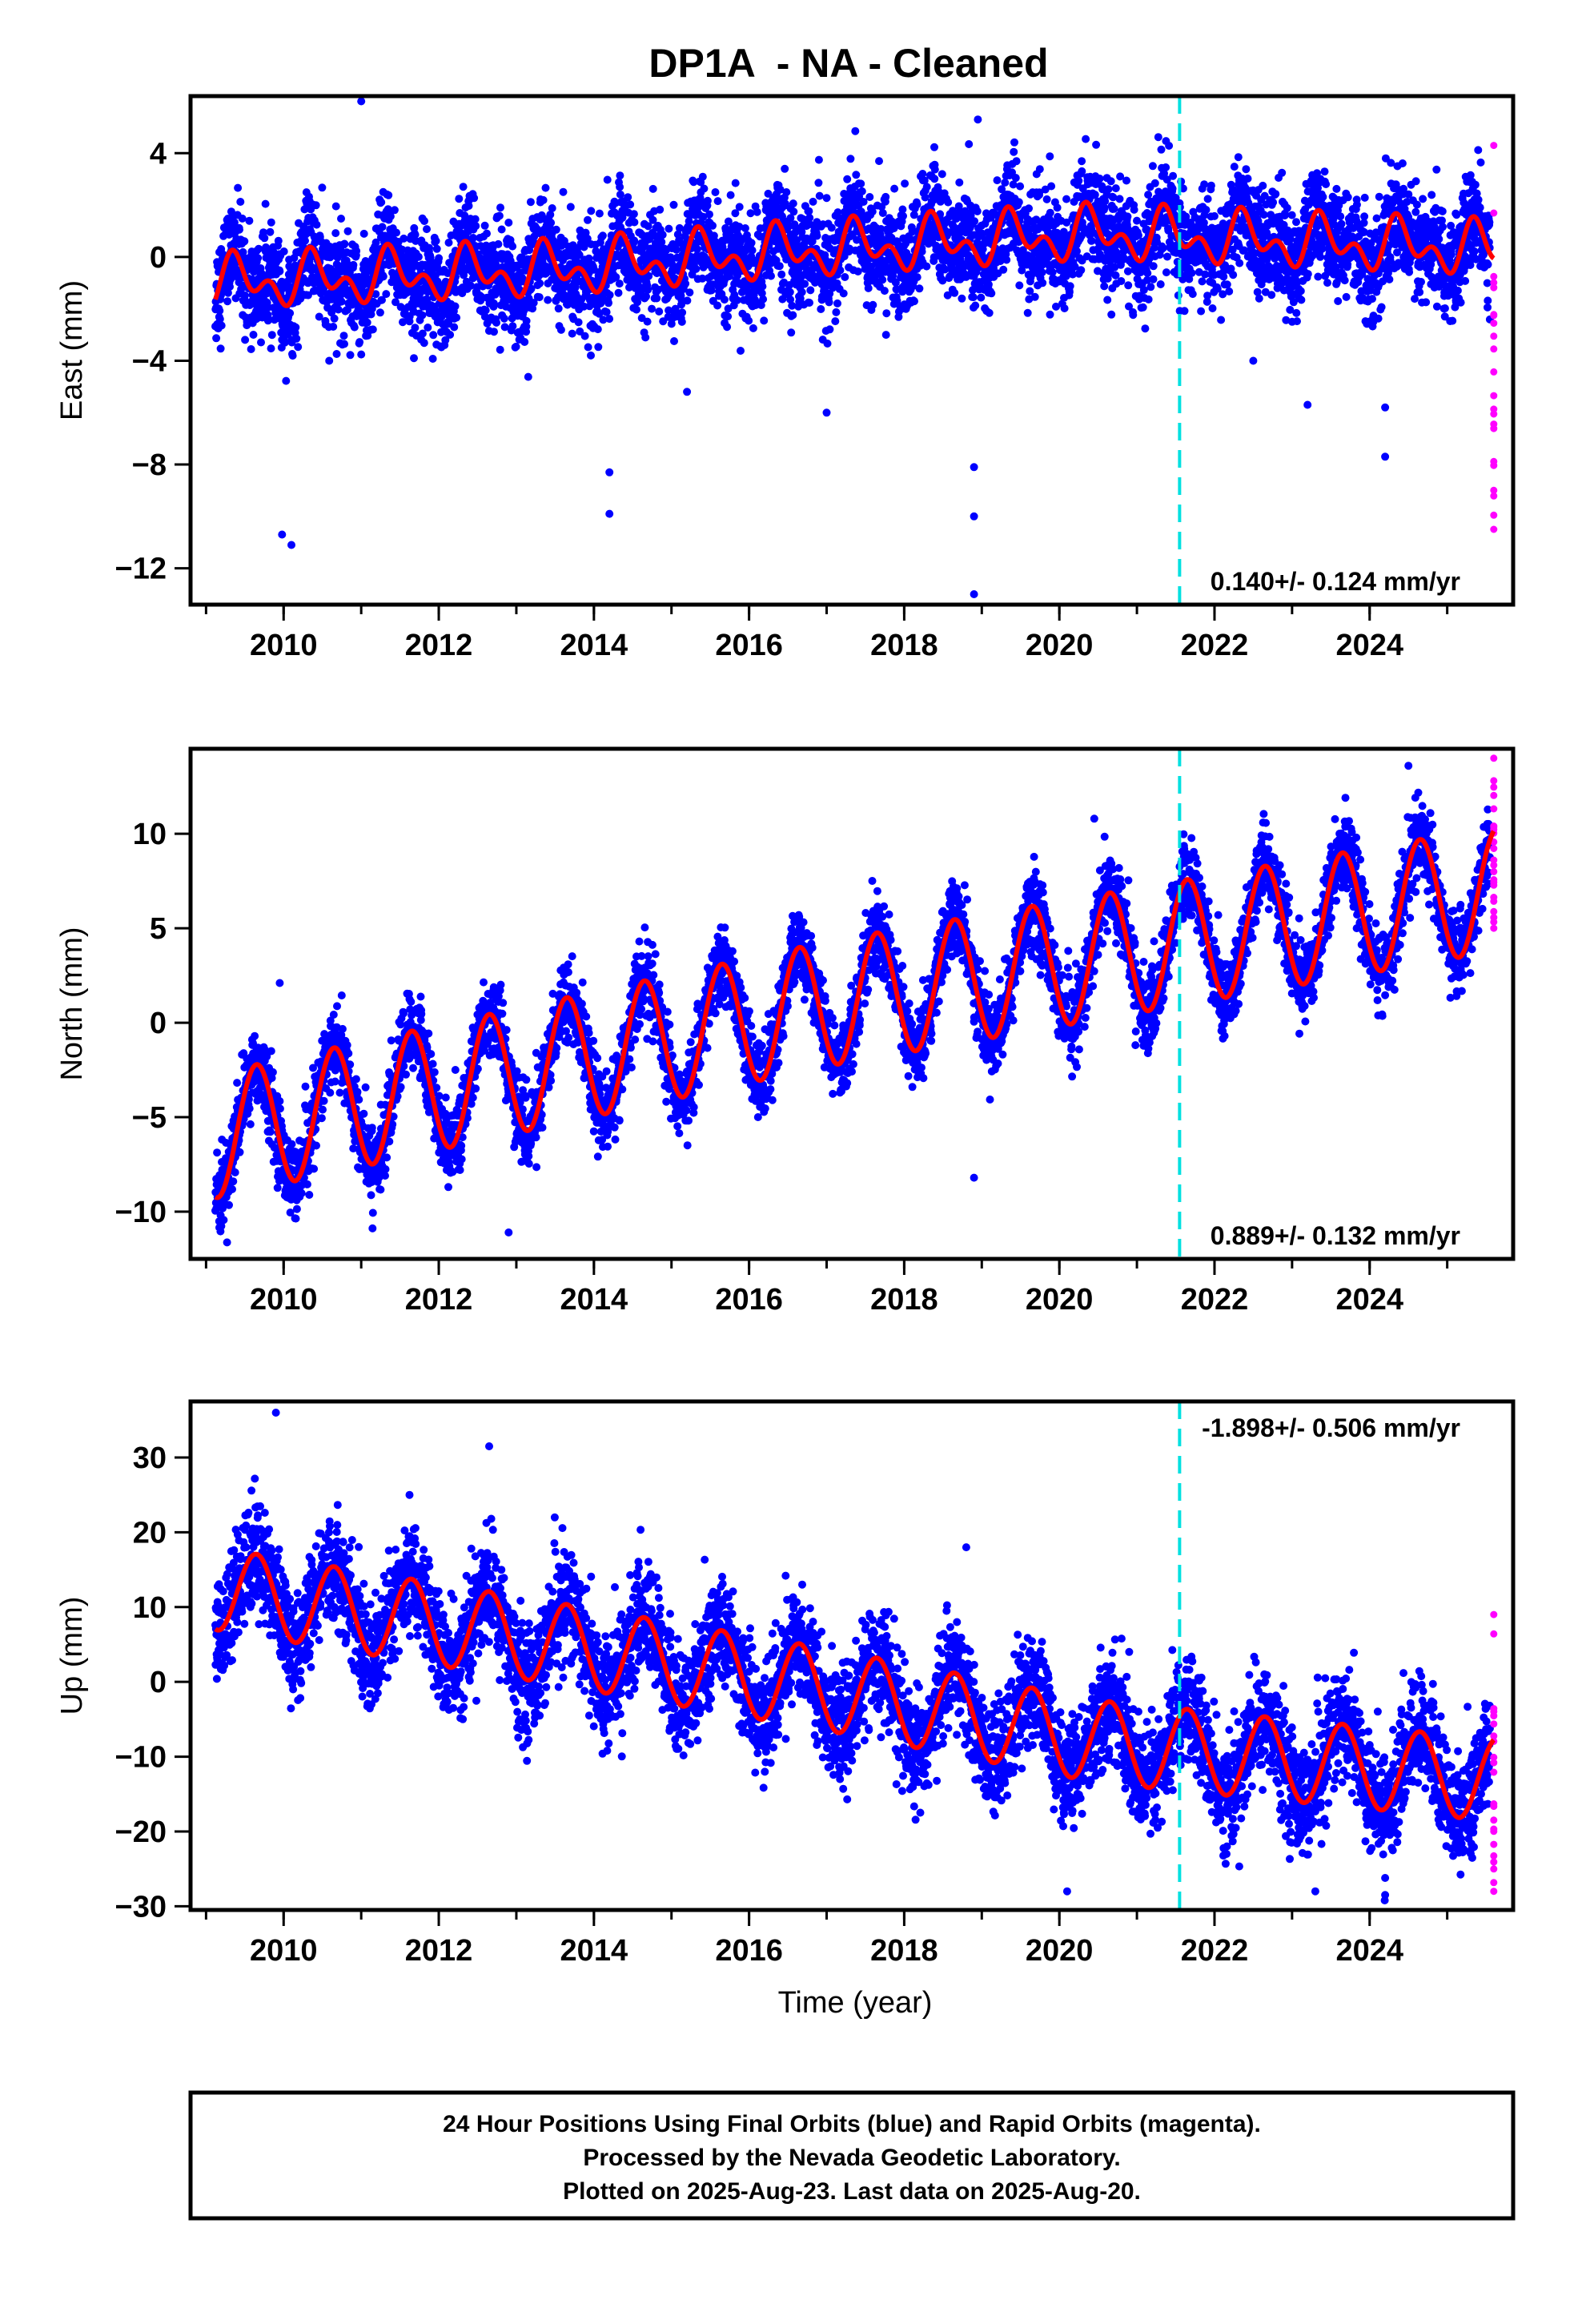  What do you see at coordinates (848, 63) in the screenshot?
I see `main-title: DP1A - NA - Cleaned` at bounding box center [848, 63].